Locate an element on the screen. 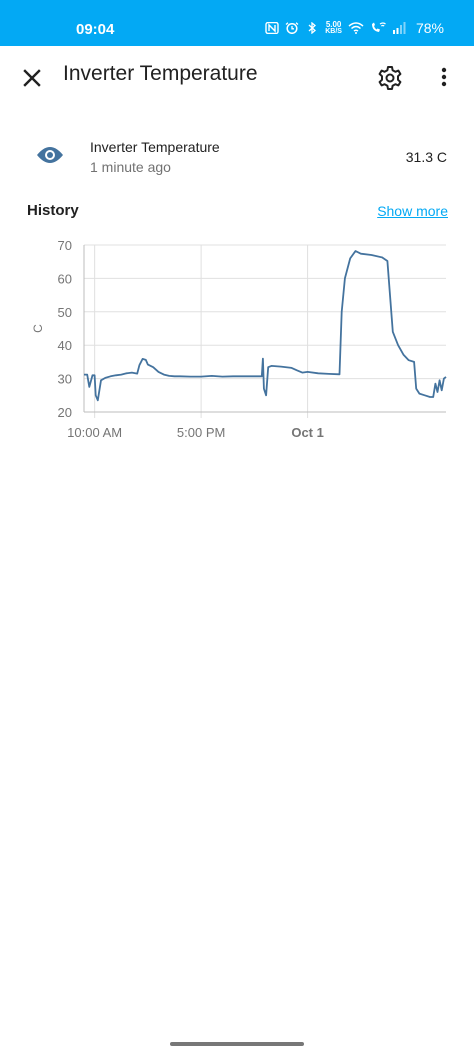 The width and height of the screenshot is (474, 1053). more-options-icon is located at coordinates (444, 78).